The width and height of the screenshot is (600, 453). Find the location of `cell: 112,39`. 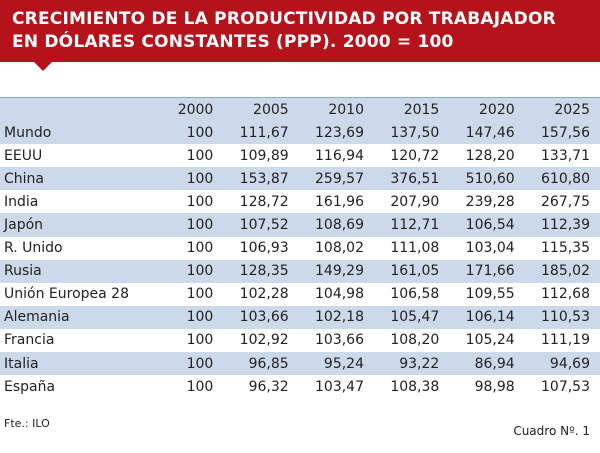

cell: 112,39 is located at coordinates (565, 225).